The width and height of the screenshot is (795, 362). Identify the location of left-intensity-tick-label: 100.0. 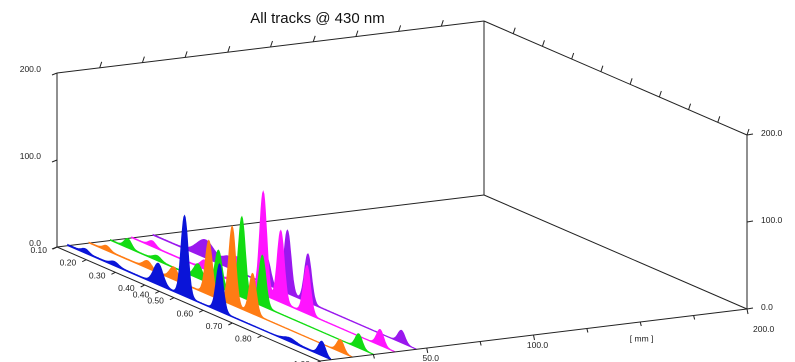
(31, 156).